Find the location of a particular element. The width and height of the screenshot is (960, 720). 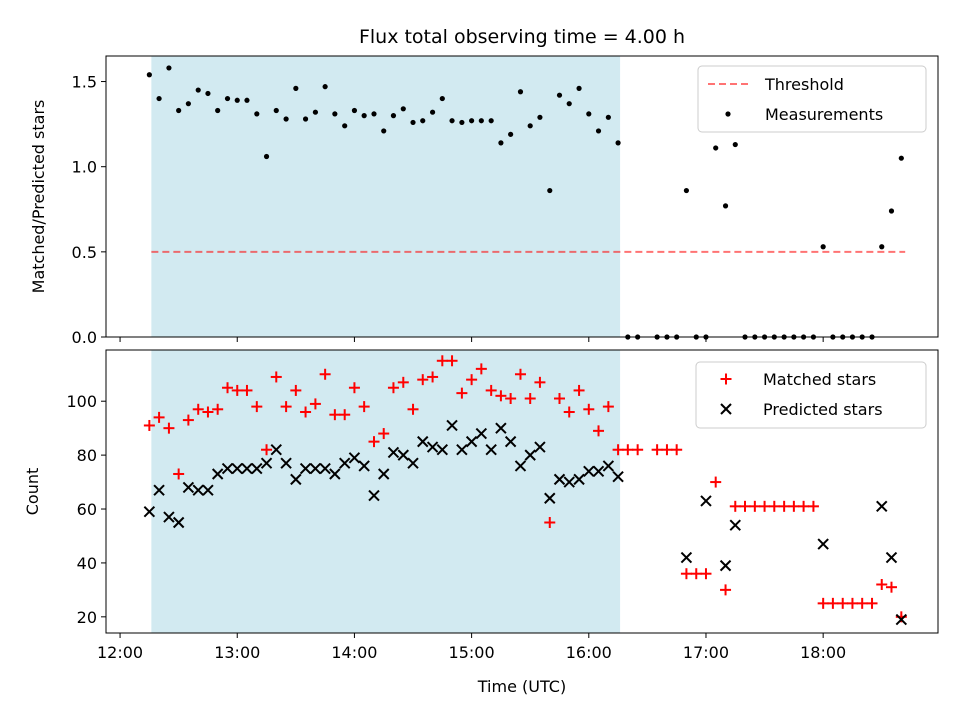

legend-matched-label: Matched stars is located at coordinates (819, 379).